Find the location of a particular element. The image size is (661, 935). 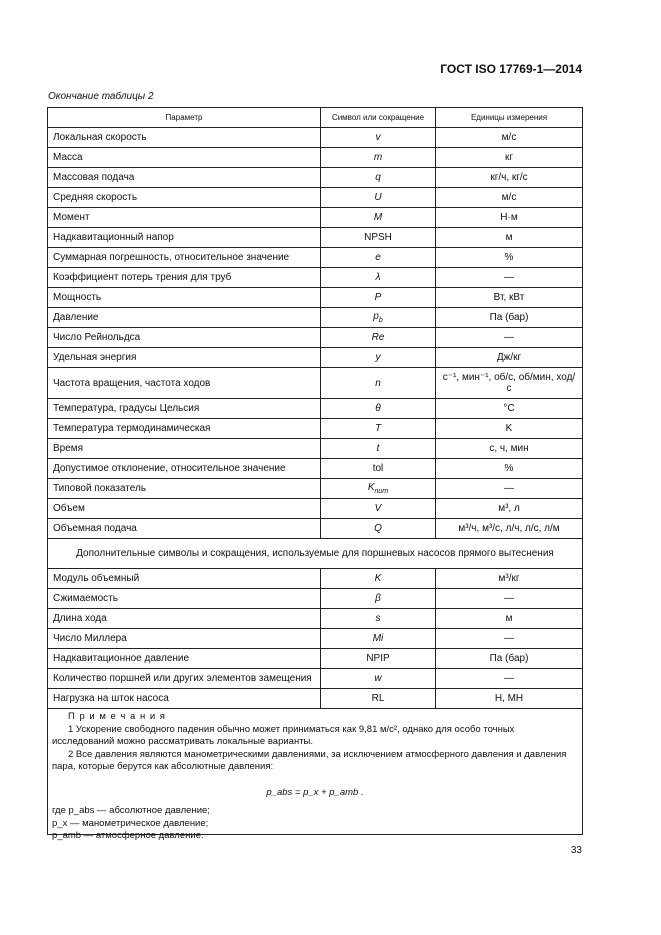

symbol-cell: pb is located at coordinates (378, 317).